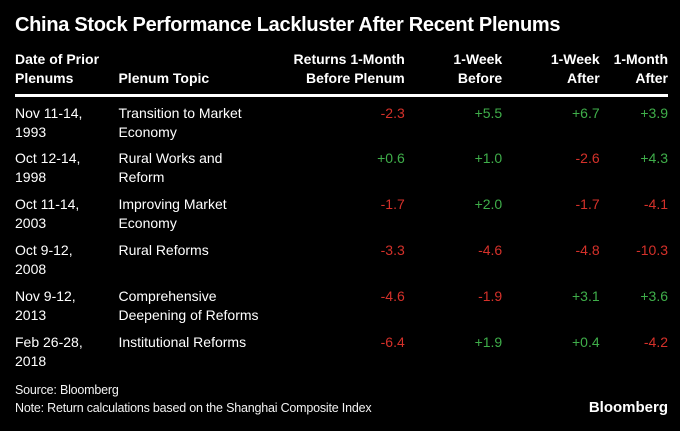 This screenshot has height=431, width=680. What do you see at coordinates (575, 68) in the screenshot?
I see `col-header-1w-after: 1-Week After` at bounding box center [575, 68].